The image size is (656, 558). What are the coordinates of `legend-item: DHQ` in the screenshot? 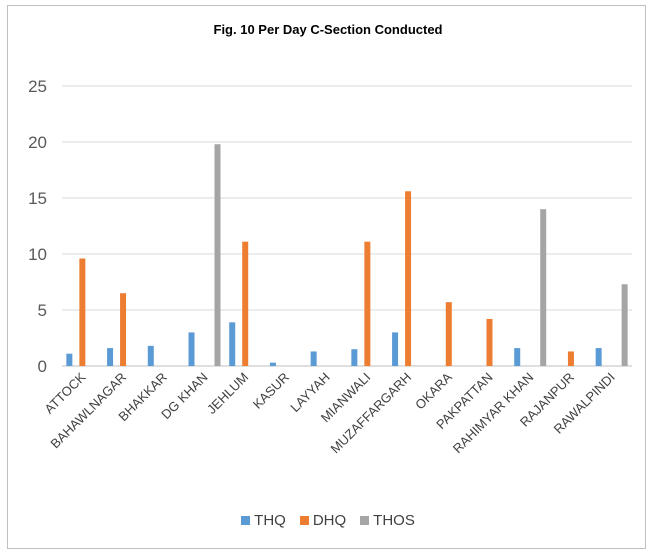 It's located at (323, 520).